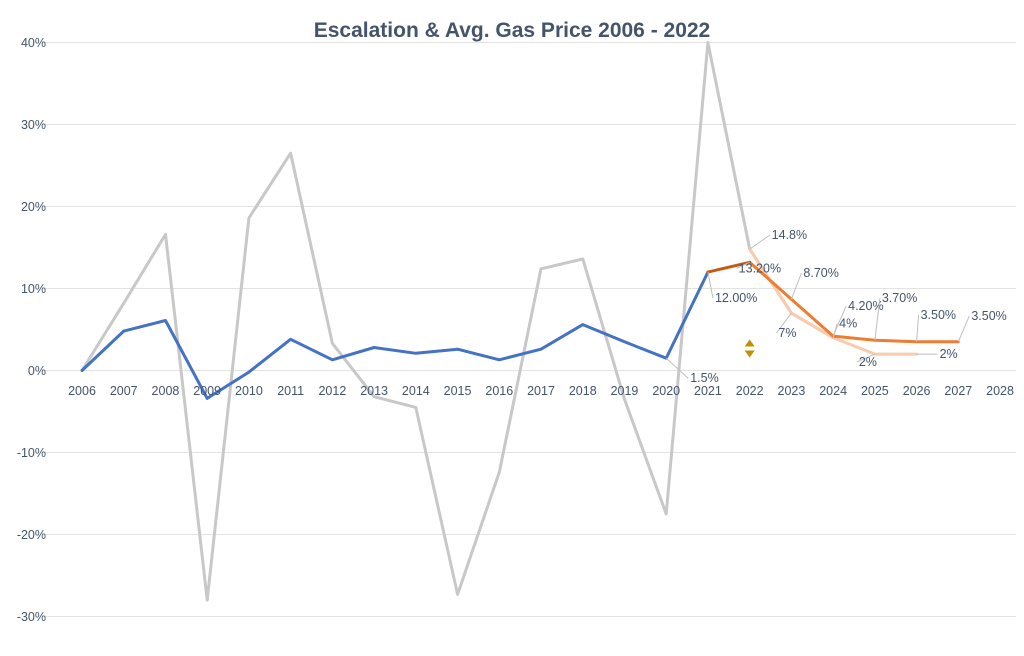 This screenshot has width=1024, height=656. Describe the element at coordinates (499, 391) in the screenshot. I see `x-tick-label: 2016` at that location.